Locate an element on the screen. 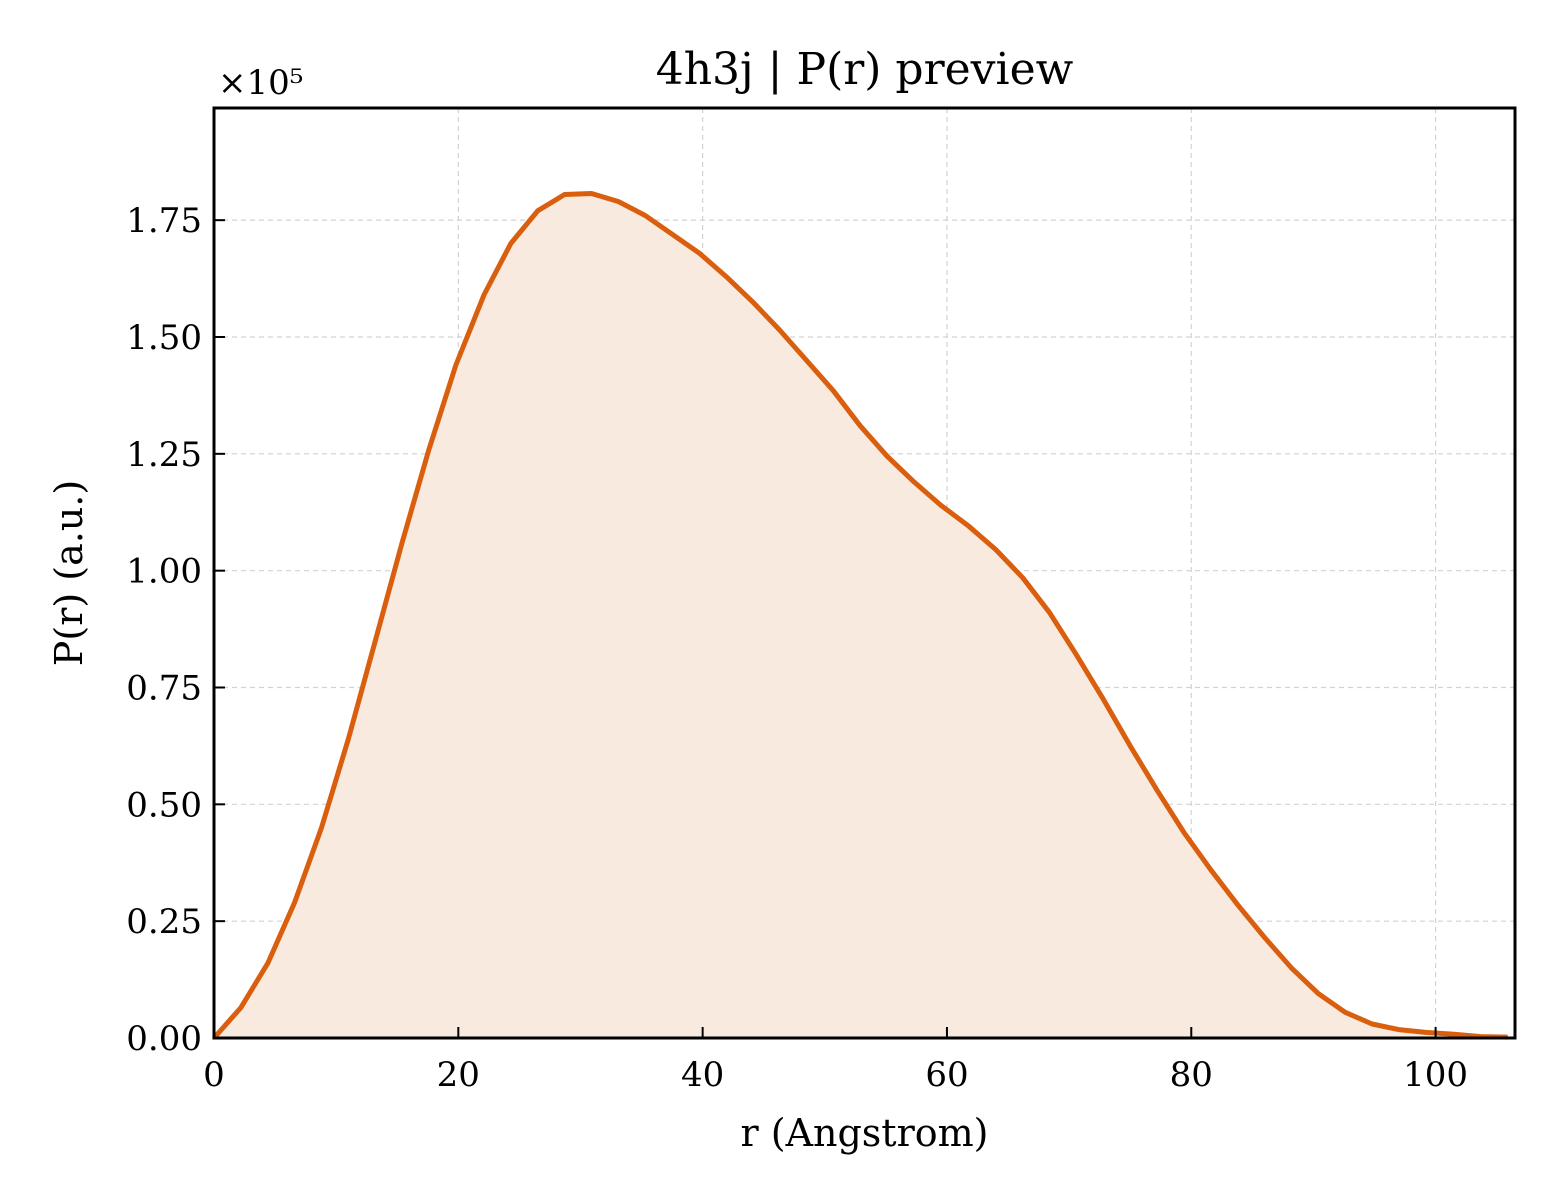 The height and width of the screenshot is (1200, 1560). y-scale-factor: ×10⁵ is located at coordinates (260, 83).